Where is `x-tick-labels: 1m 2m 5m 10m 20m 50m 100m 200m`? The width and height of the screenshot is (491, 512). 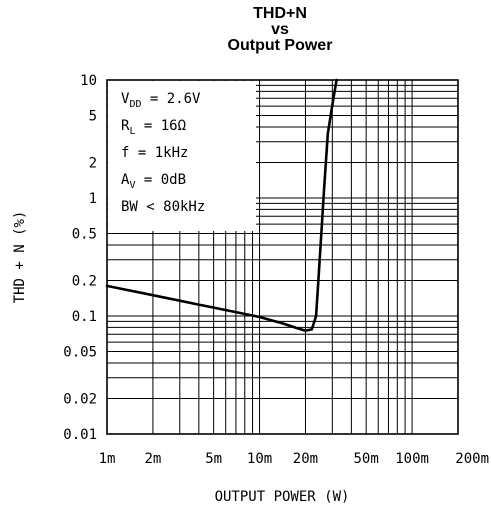 x-tick-labels: 1m 2m 5m 10m 20m 50m 100m 200m is located at coordinates (294, 459).